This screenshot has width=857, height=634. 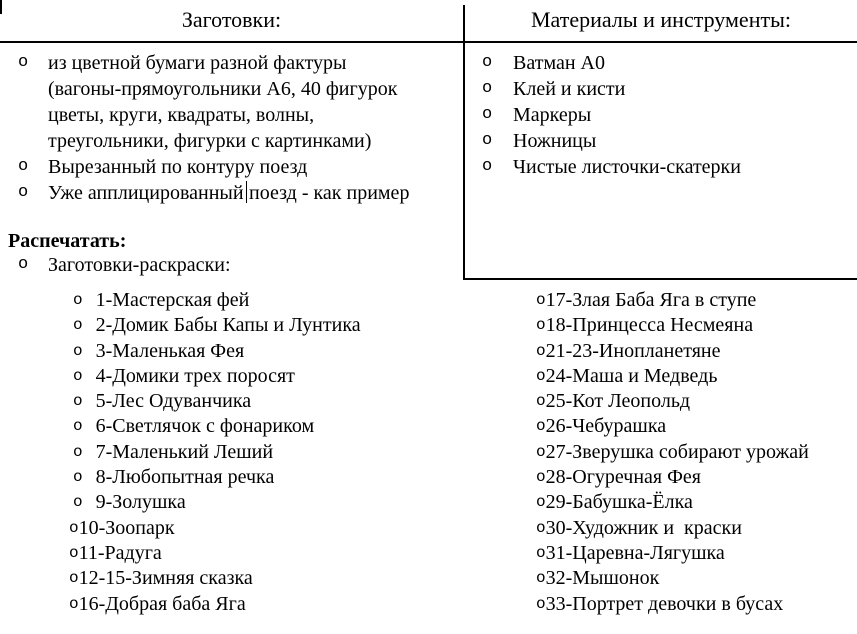 I want to click on list-item: o Уже апплицированный поезд - как пример, so click(x=231, y=193).